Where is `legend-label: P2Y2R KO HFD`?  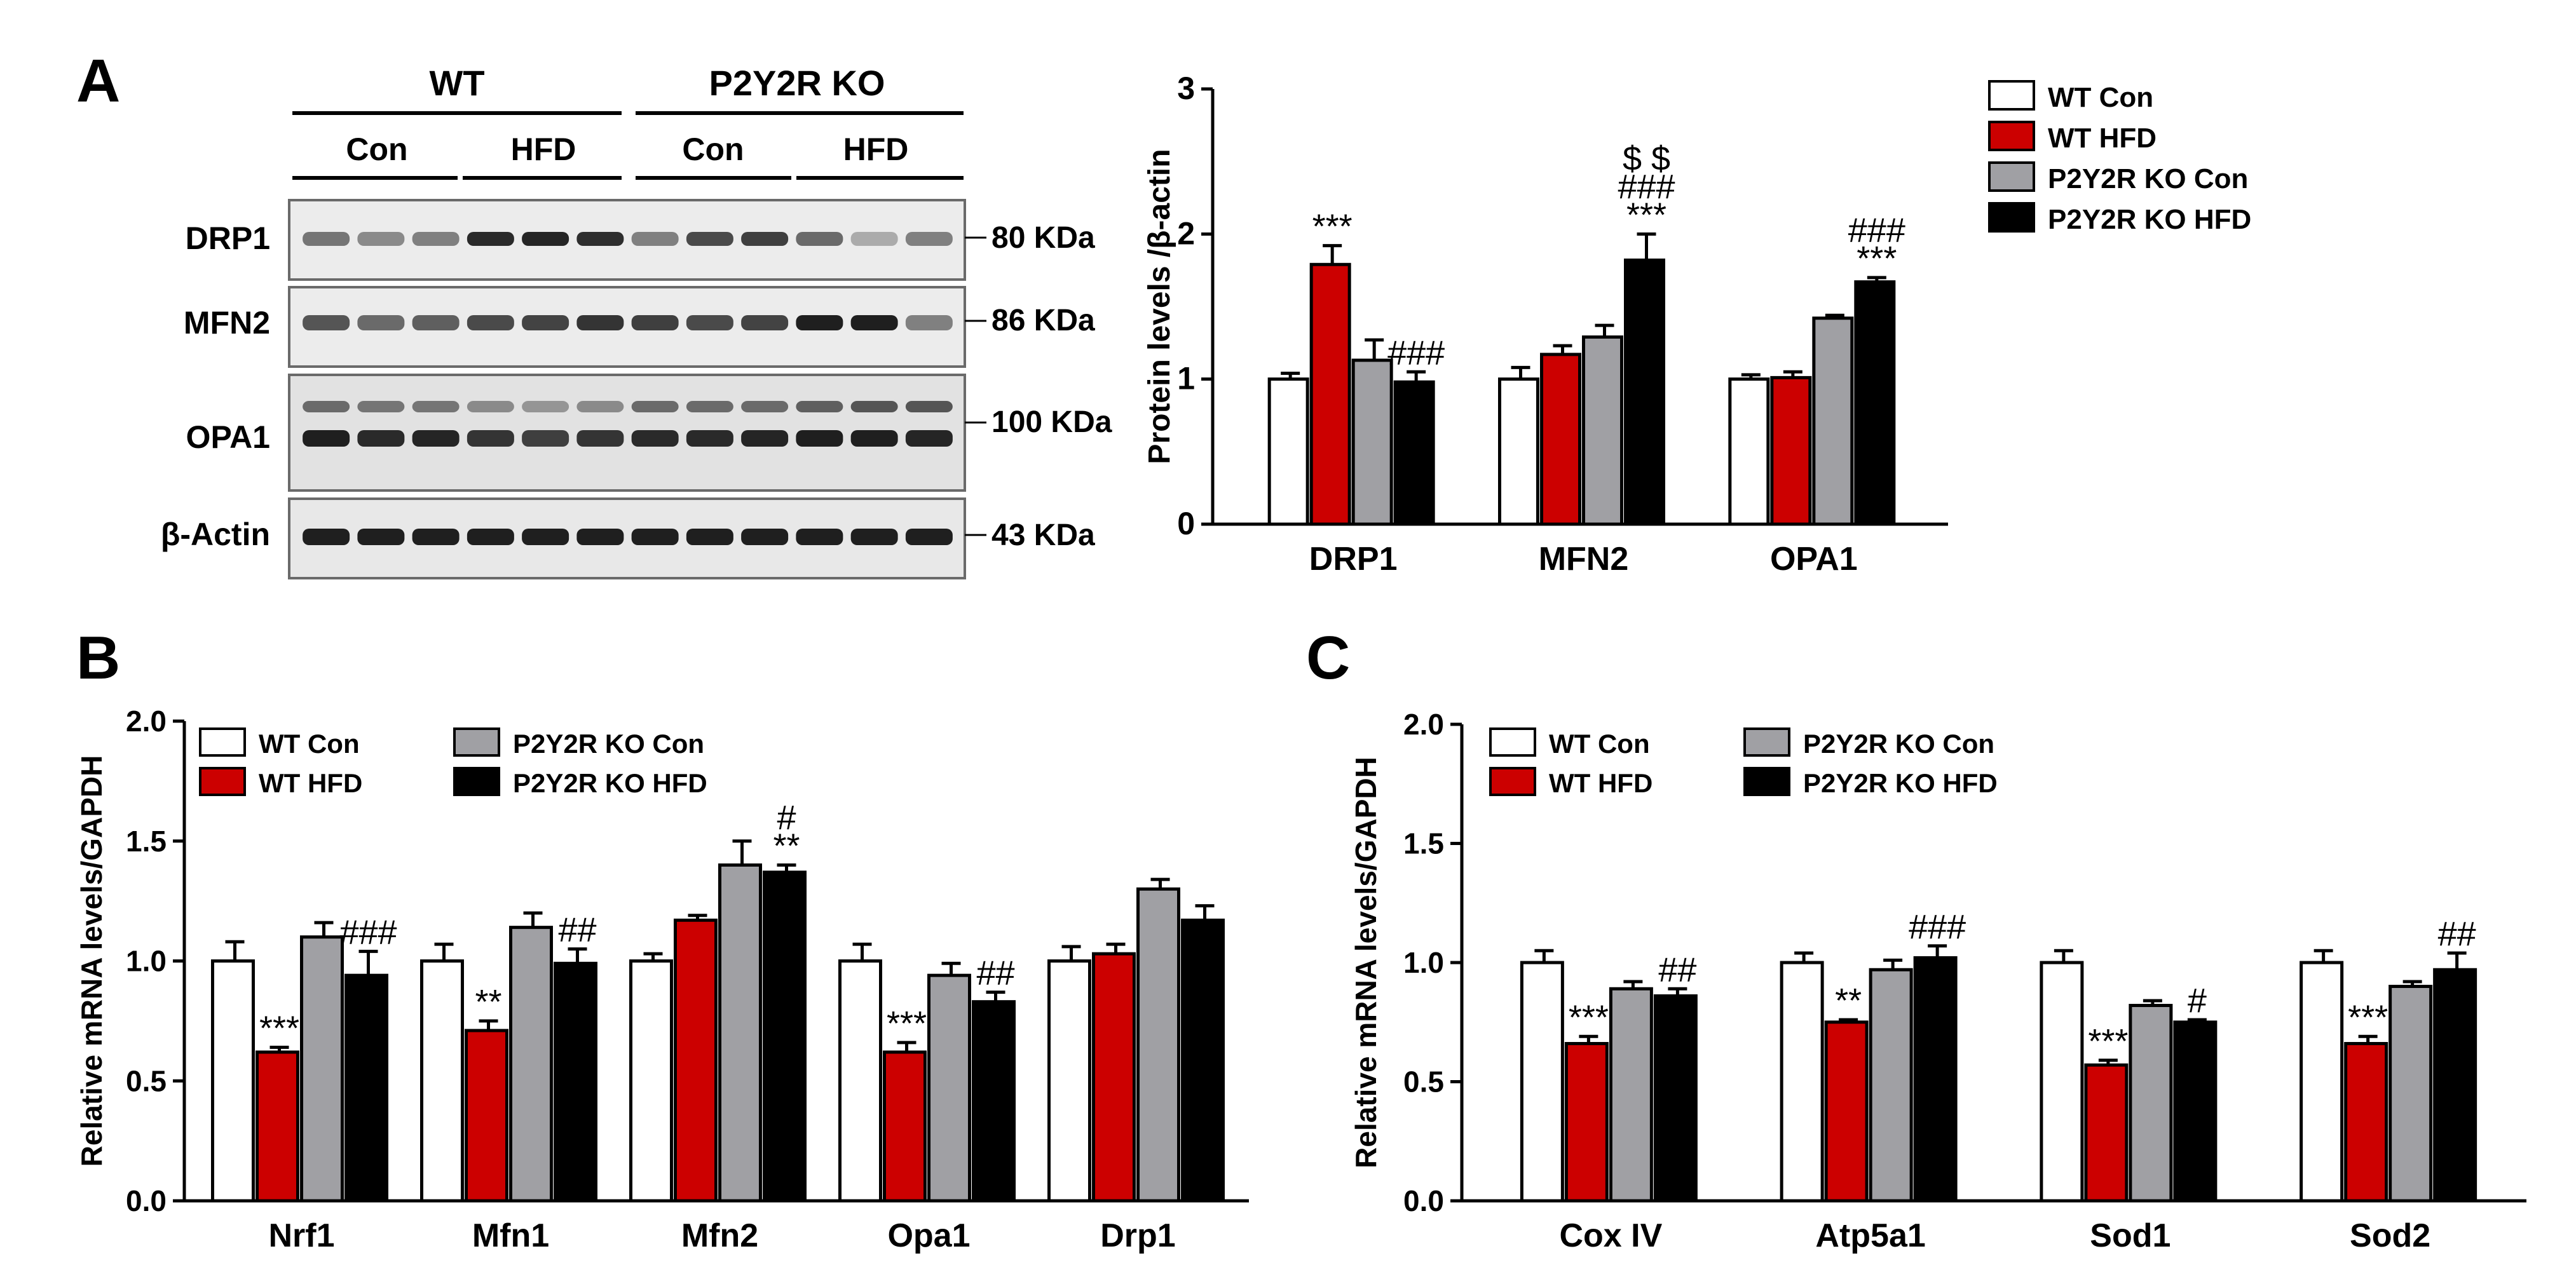 legend-label: P2Y2R KO HFD is located at coordinates (1900, 783).